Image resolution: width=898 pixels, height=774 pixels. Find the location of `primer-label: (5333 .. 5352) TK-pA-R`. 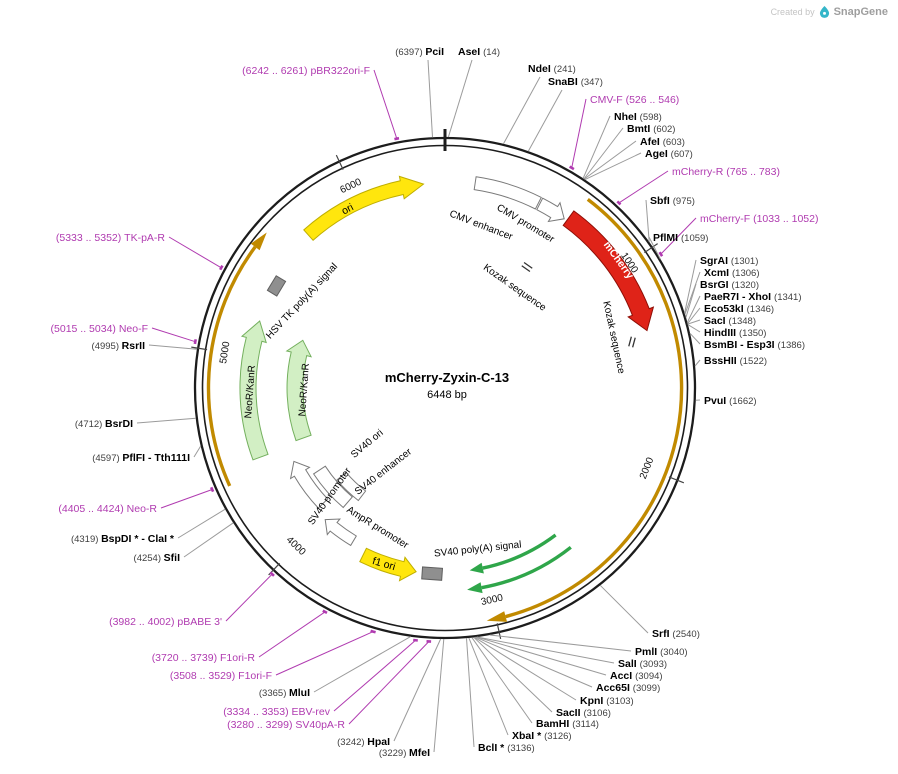

primer-label: (5333 .. 5352) TK-pA-R is located at coordinates (111, 238).